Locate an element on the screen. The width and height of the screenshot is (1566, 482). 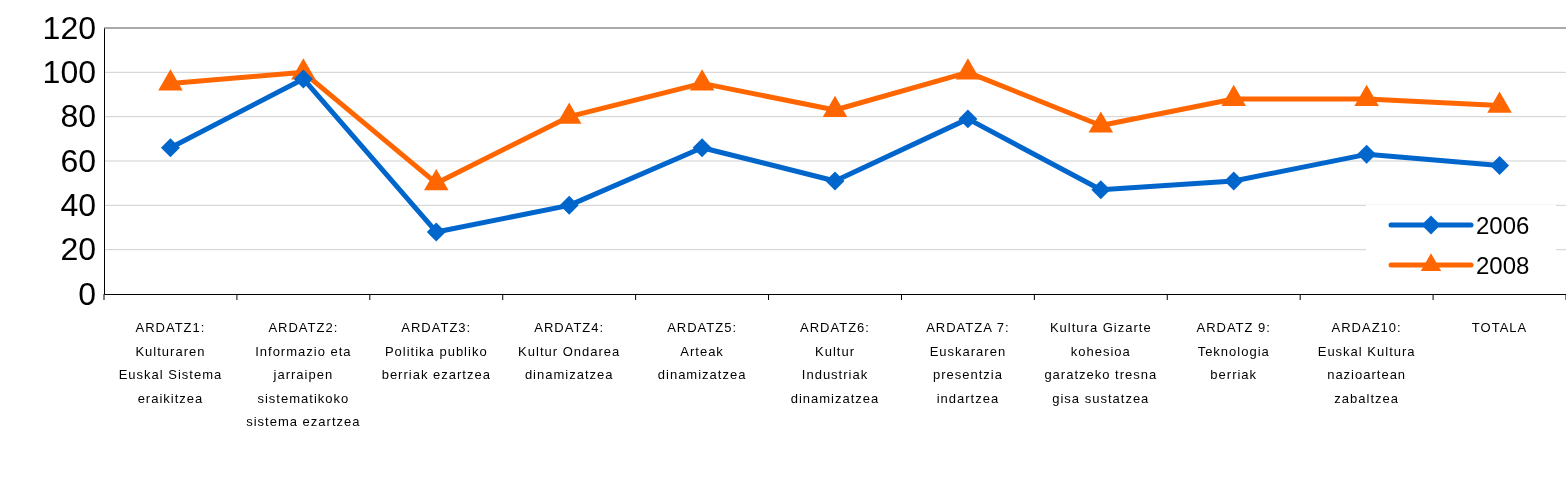
x-tick-label: ARDATZ4: Kultur Ondarea dinamizatzea is located at coordinates (569, 351).